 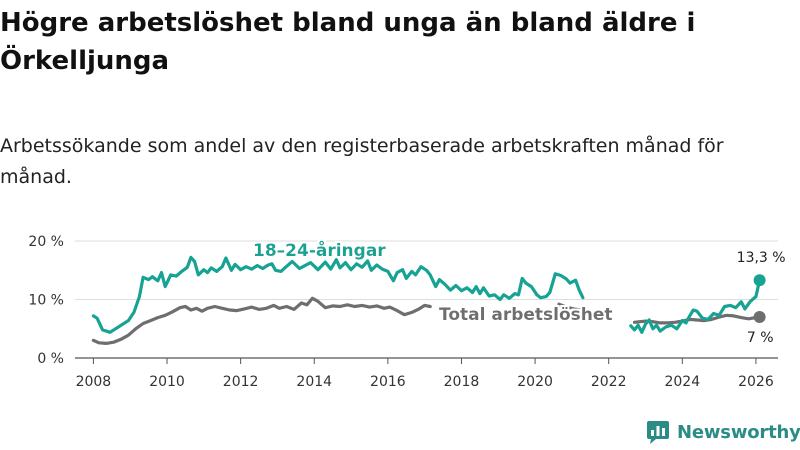 What do you see at coordinates (314, 382) in the screenshot?
I see `x-tick-label: 2014` at bounding box center [314, 382].